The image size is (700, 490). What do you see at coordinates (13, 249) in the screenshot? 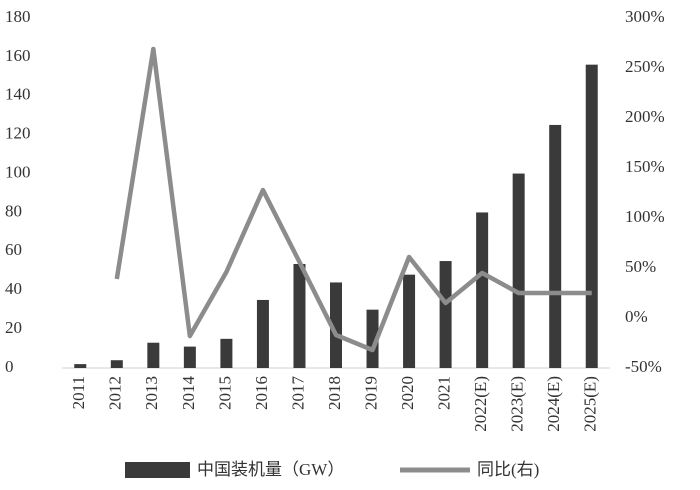
I see `y-tick-label: 60` at bounding box center [13, 249].